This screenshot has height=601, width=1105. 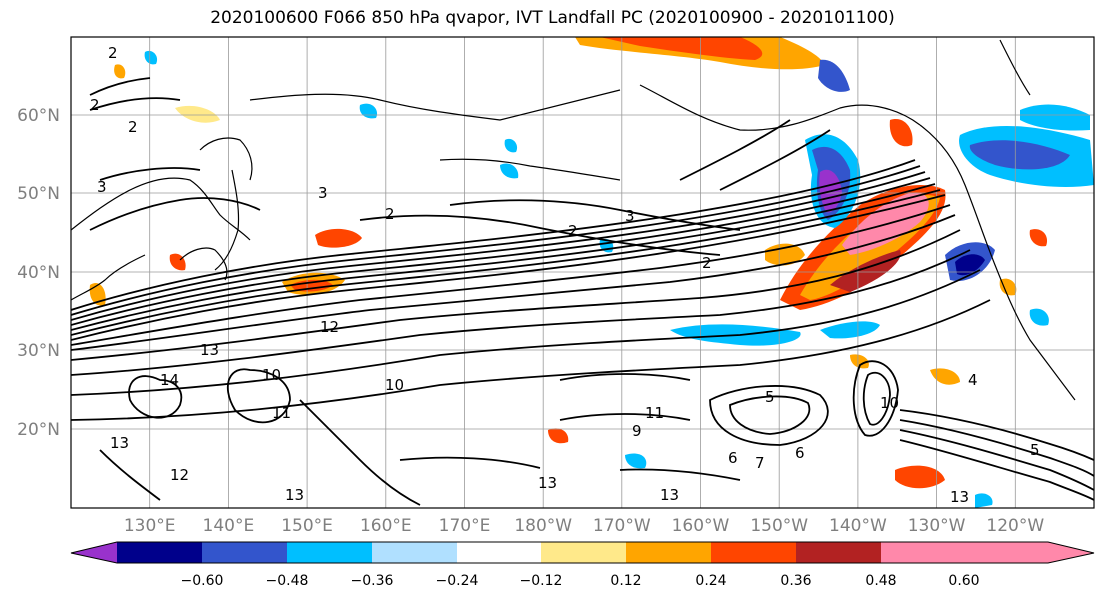 What do you see at coordinates (372, 581) in the screenshot?
I see `colorbar-tick-label: −0.36` at bounding box center [372, 581].